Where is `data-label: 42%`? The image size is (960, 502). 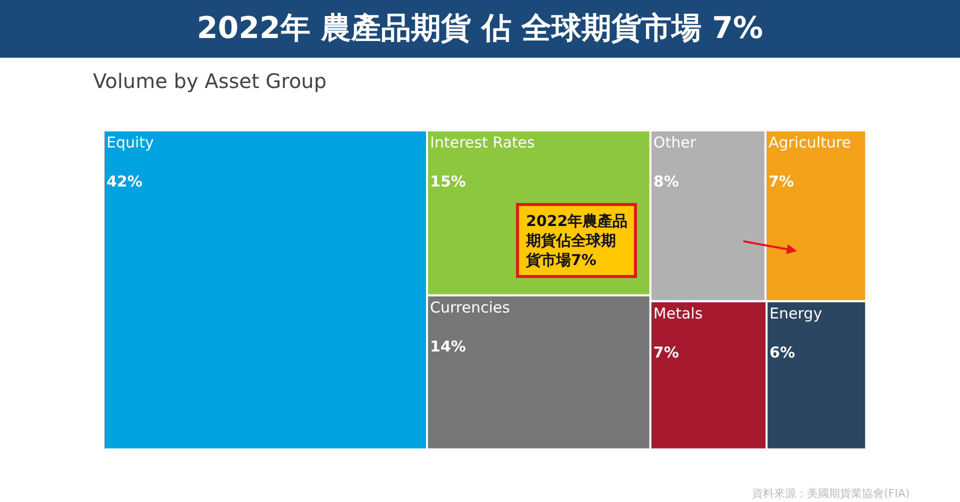
data-label: 42% is located at coordinates (124, 181).